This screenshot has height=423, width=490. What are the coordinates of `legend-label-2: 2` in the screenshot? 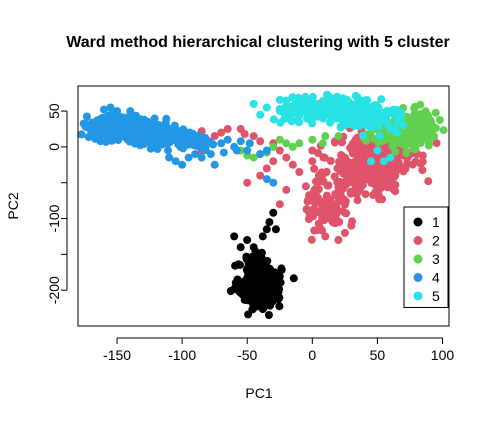 It's located at (436, 241).